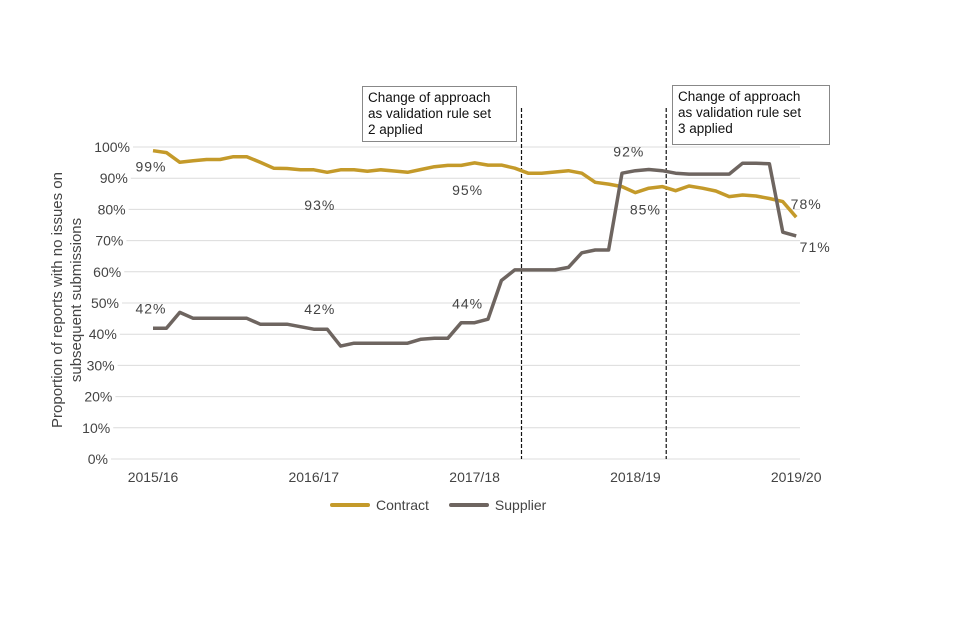 The width and height of the screenshot is (960, 640). I want to click on y-tick-label: 100%, so click(112, 147).